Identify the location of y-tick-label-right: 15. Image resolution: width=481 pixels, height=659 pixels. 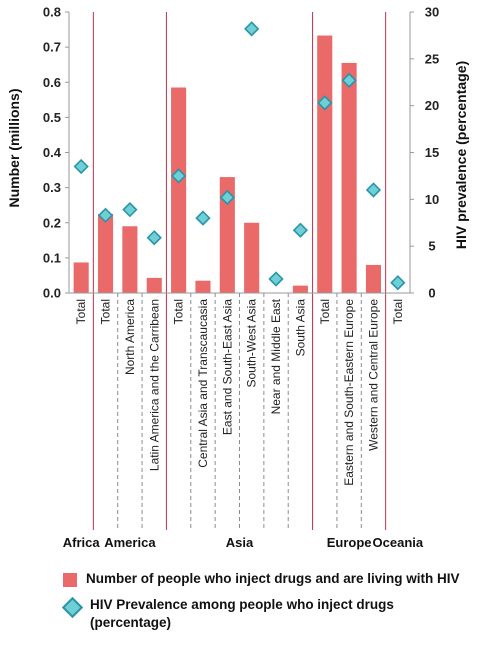
(432, 152).